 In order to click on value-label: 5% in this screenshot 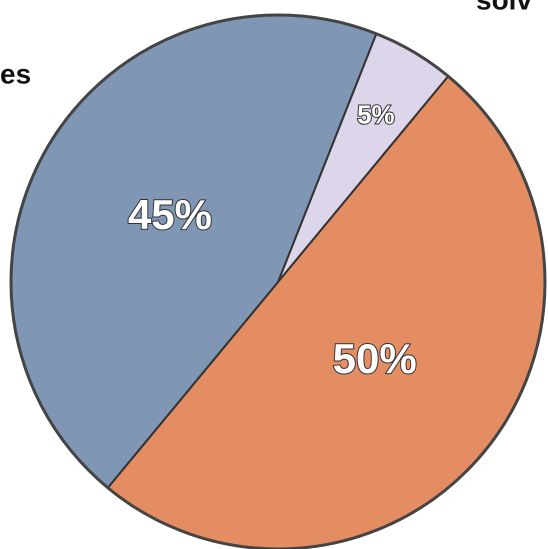, I will do `click(376, 114)`.